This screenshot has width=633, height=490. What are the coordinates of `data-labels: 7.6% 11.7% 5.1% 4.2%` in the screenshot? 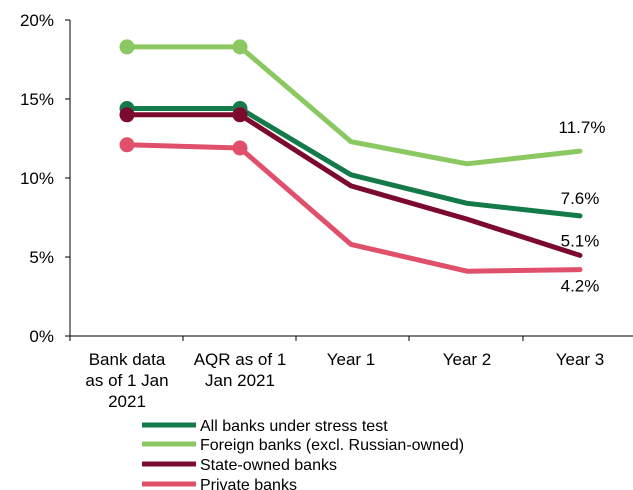 It's located at (582, 207).